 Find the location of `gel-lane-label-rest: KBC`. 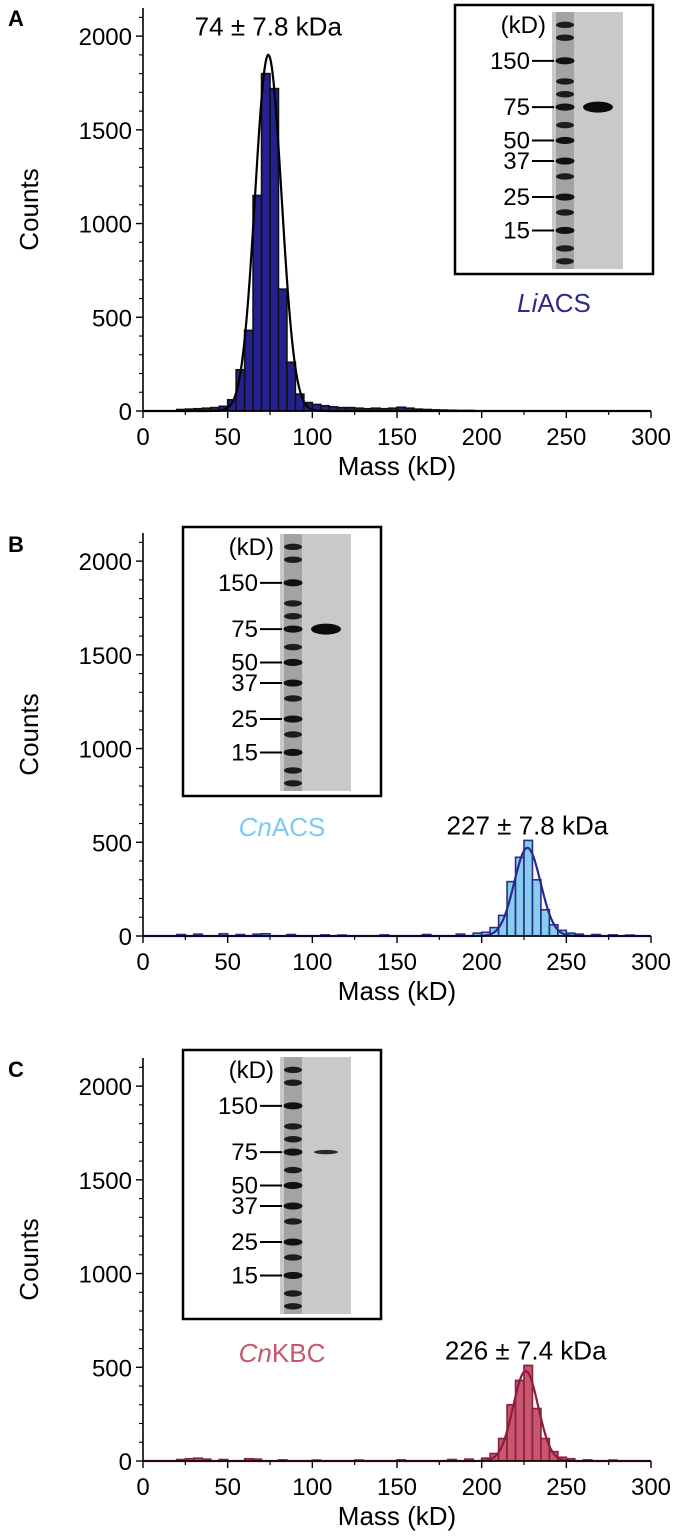

gel-lane-label-rest: KBC is located at coordinates (298, 1353).